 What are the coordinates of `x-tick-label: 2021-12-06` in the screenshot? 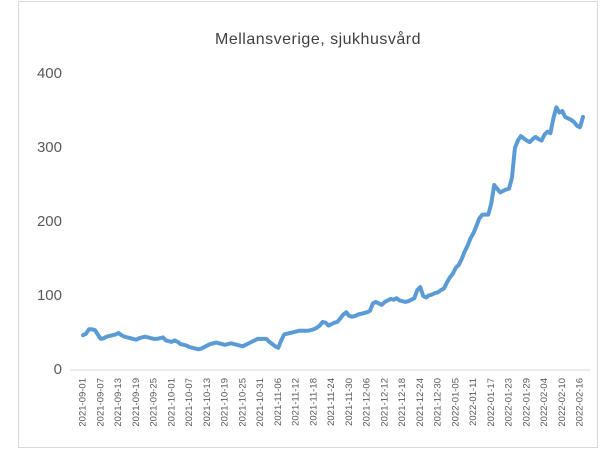 It's located at (367, 402).